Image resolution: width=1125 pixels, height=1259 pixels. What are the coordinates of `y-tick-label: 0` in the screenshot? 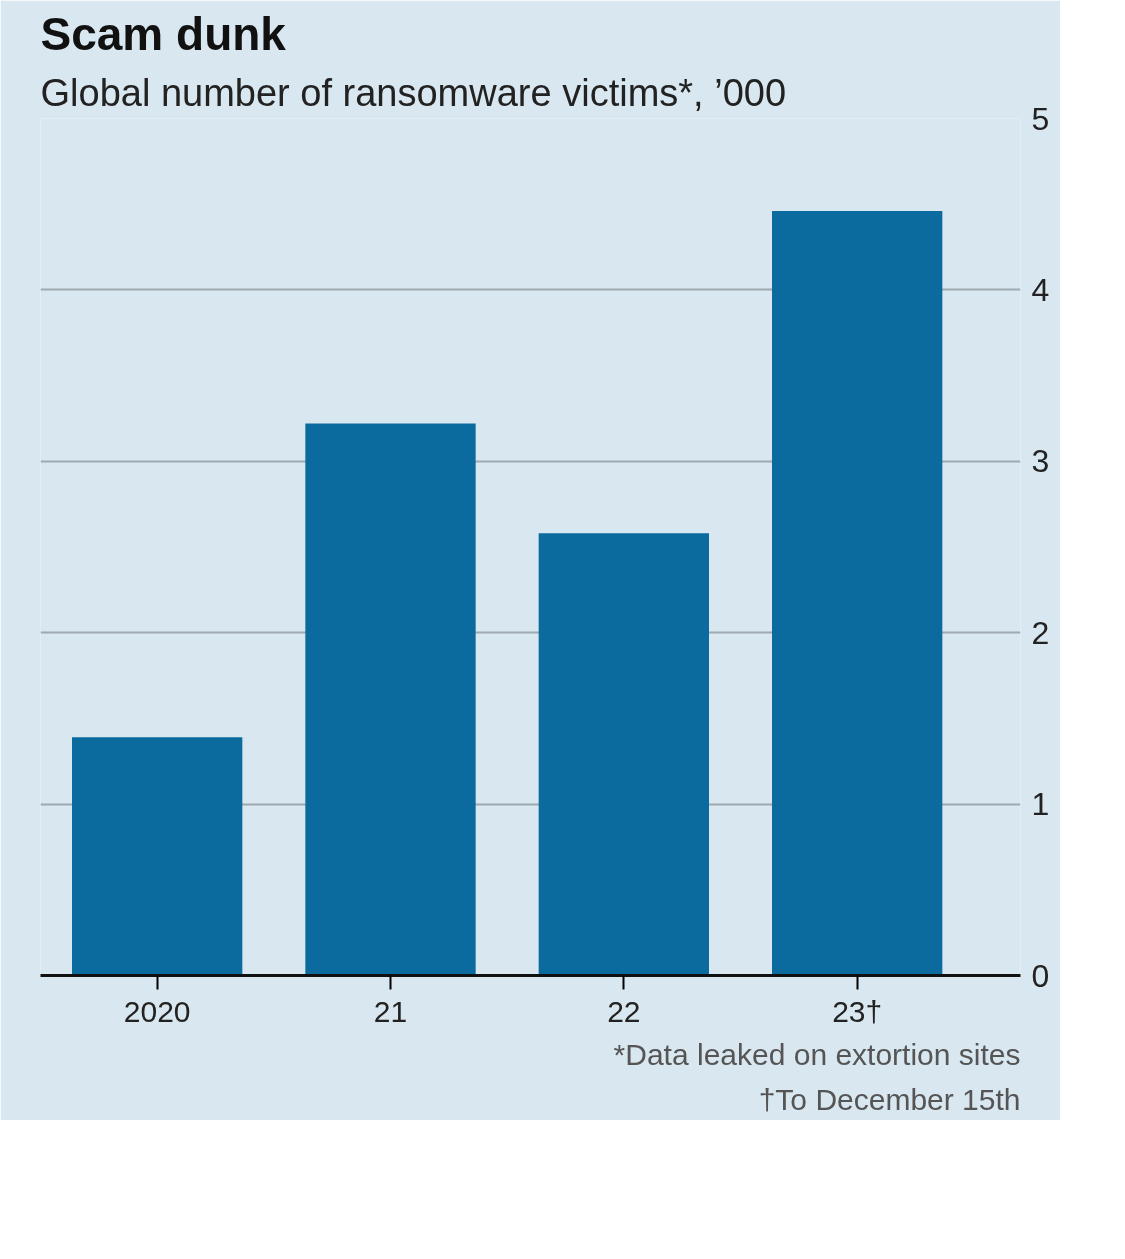 It's located at (1040, 975).